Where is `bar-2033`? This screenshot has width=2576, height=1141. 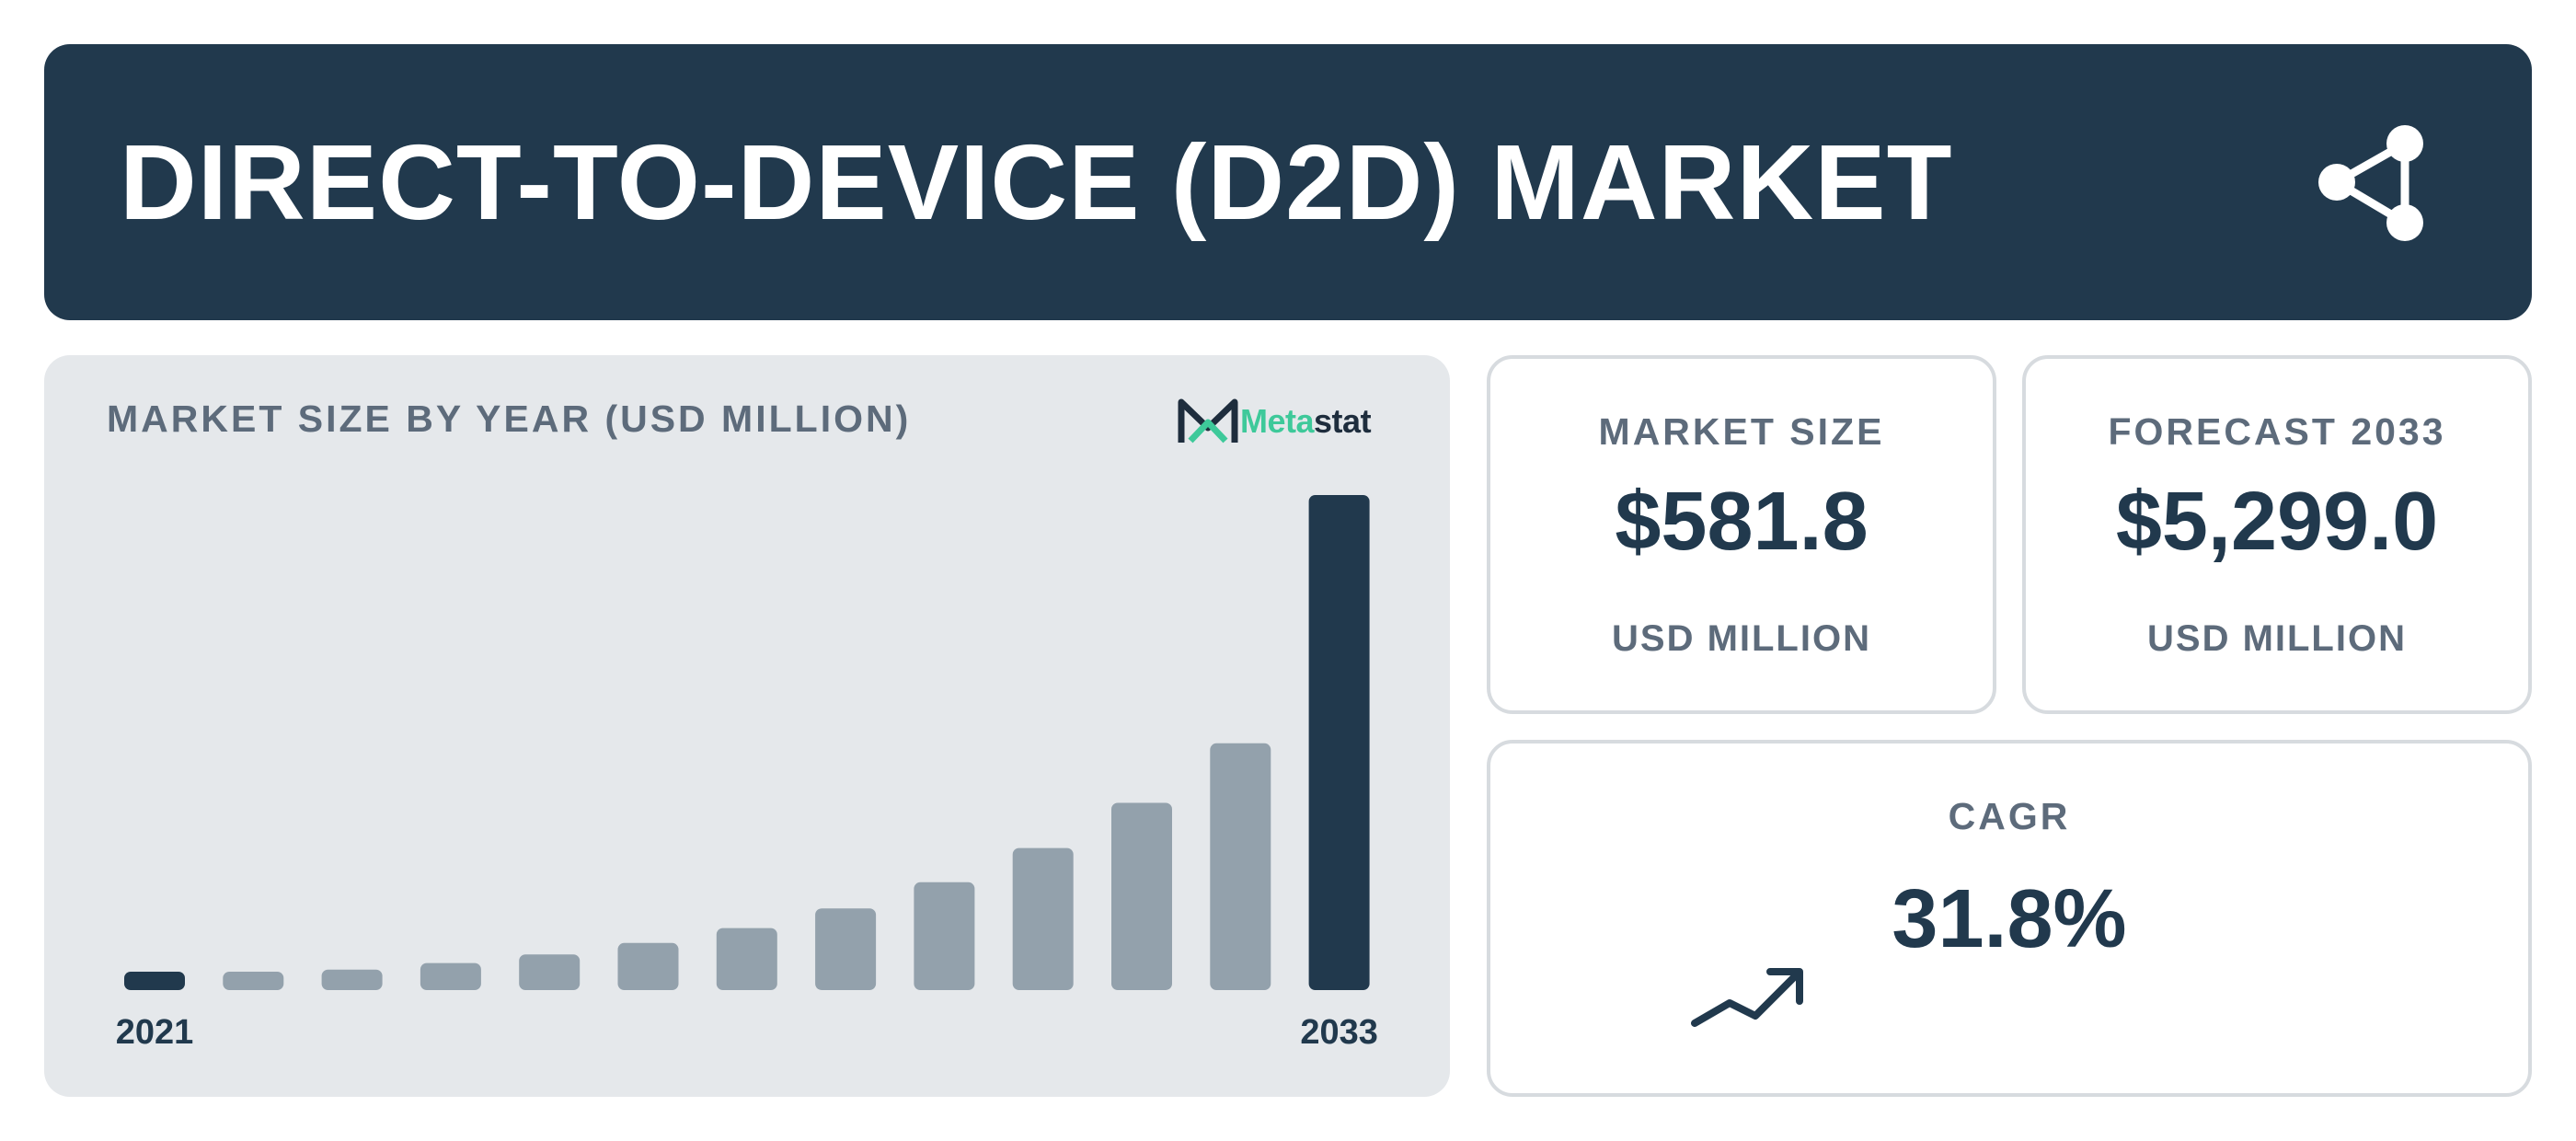 bar-2033 is located at coordinates (1339, 742).